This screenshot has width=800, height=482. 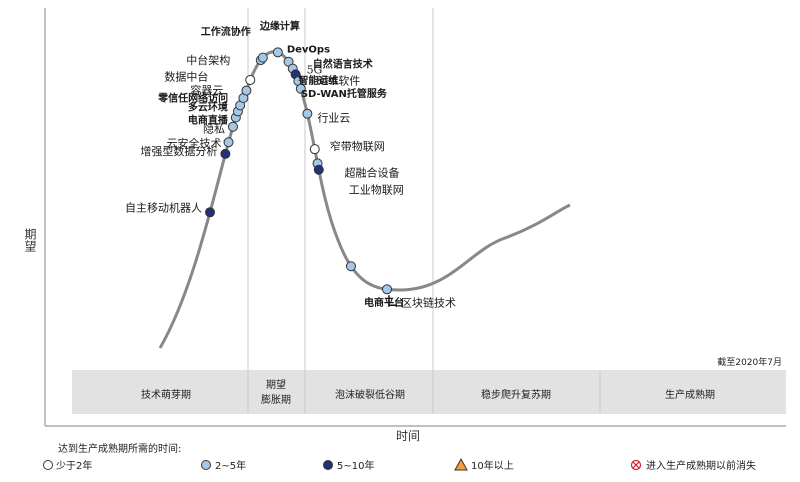 I want to click on tech-point-label: 自主移动机器人, so click(x=163, y=207).